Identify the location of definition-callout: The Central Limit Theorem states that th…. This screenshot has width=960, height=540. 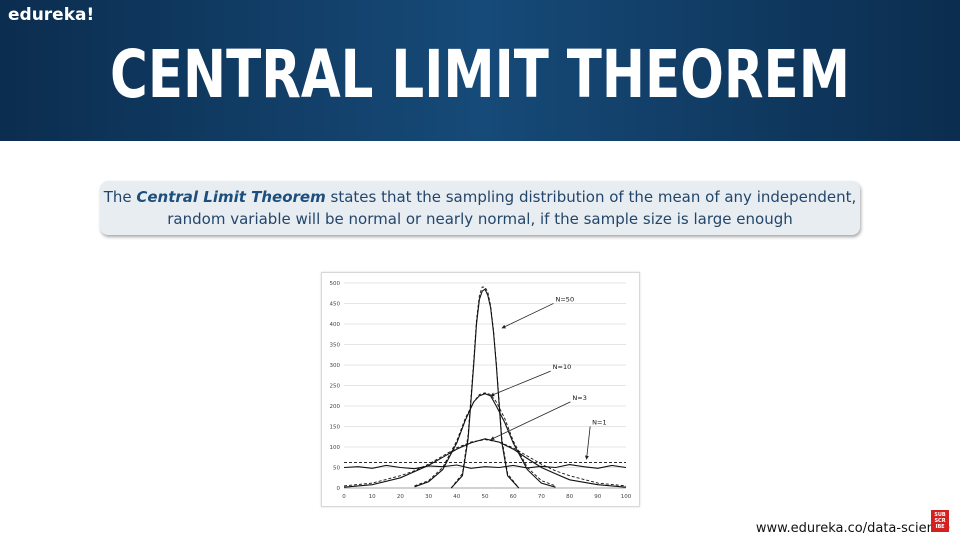
(480, 208).